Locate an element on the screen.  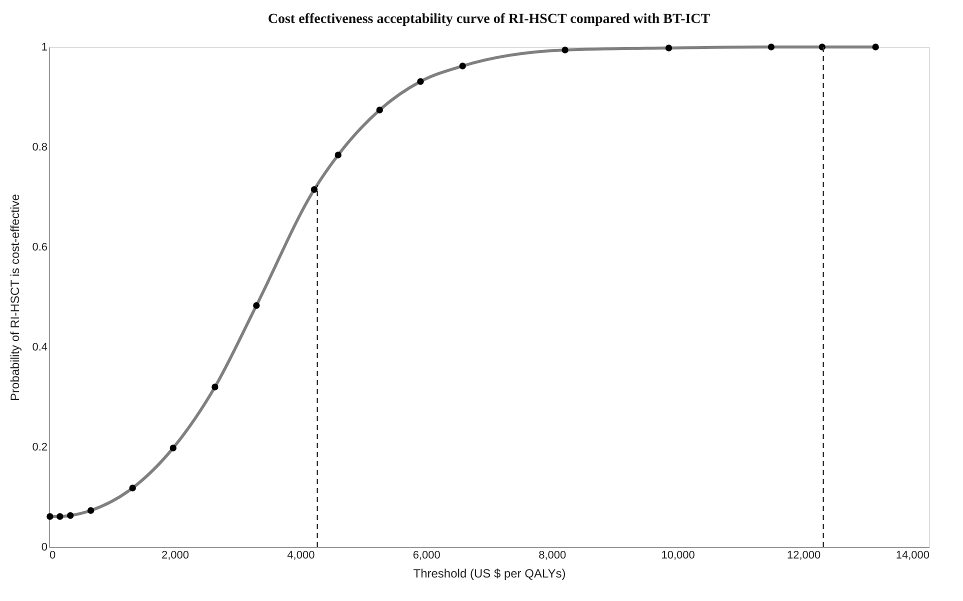
x-tick-label: 14,000 is located at coordinates (913, 556).